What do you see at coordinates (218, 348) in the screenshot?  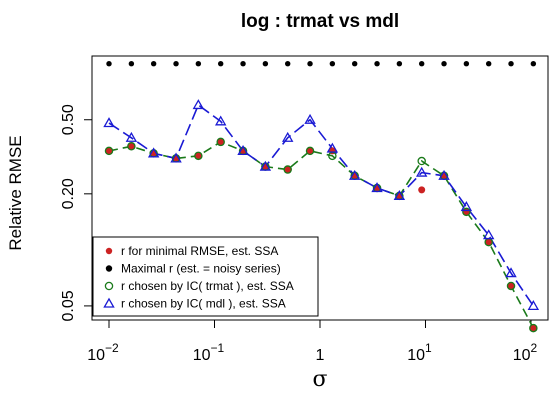 I see `x-tick-exponent: −1` at bounding box center [218, 348].